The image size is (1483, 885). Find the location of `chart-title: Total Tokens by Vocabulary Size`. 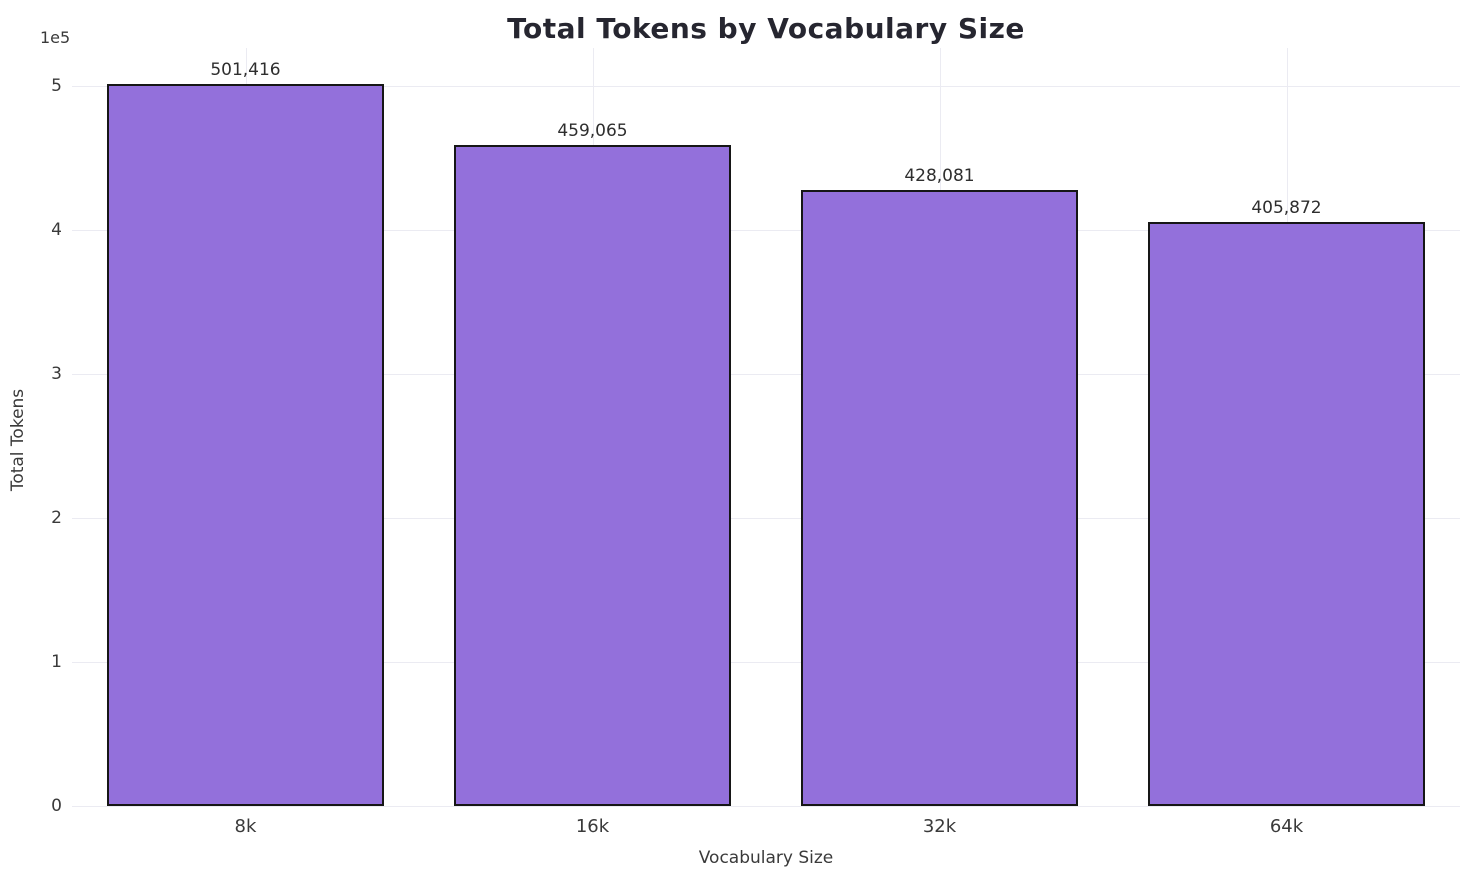

chart-title: Total Tokens by Vocabulary Size is located at coordinates (766, 28).